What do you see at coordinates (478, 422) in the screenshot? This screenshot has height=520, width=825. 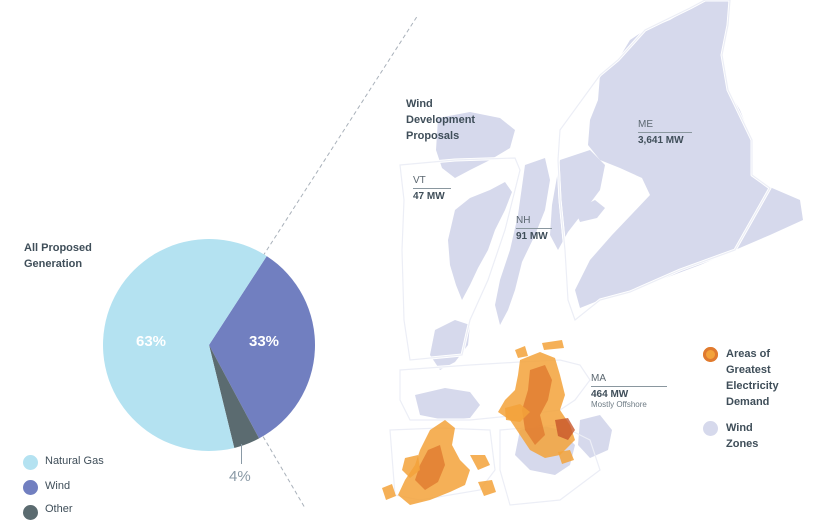 I see `demand-areas` at bounding box center [478, 422].